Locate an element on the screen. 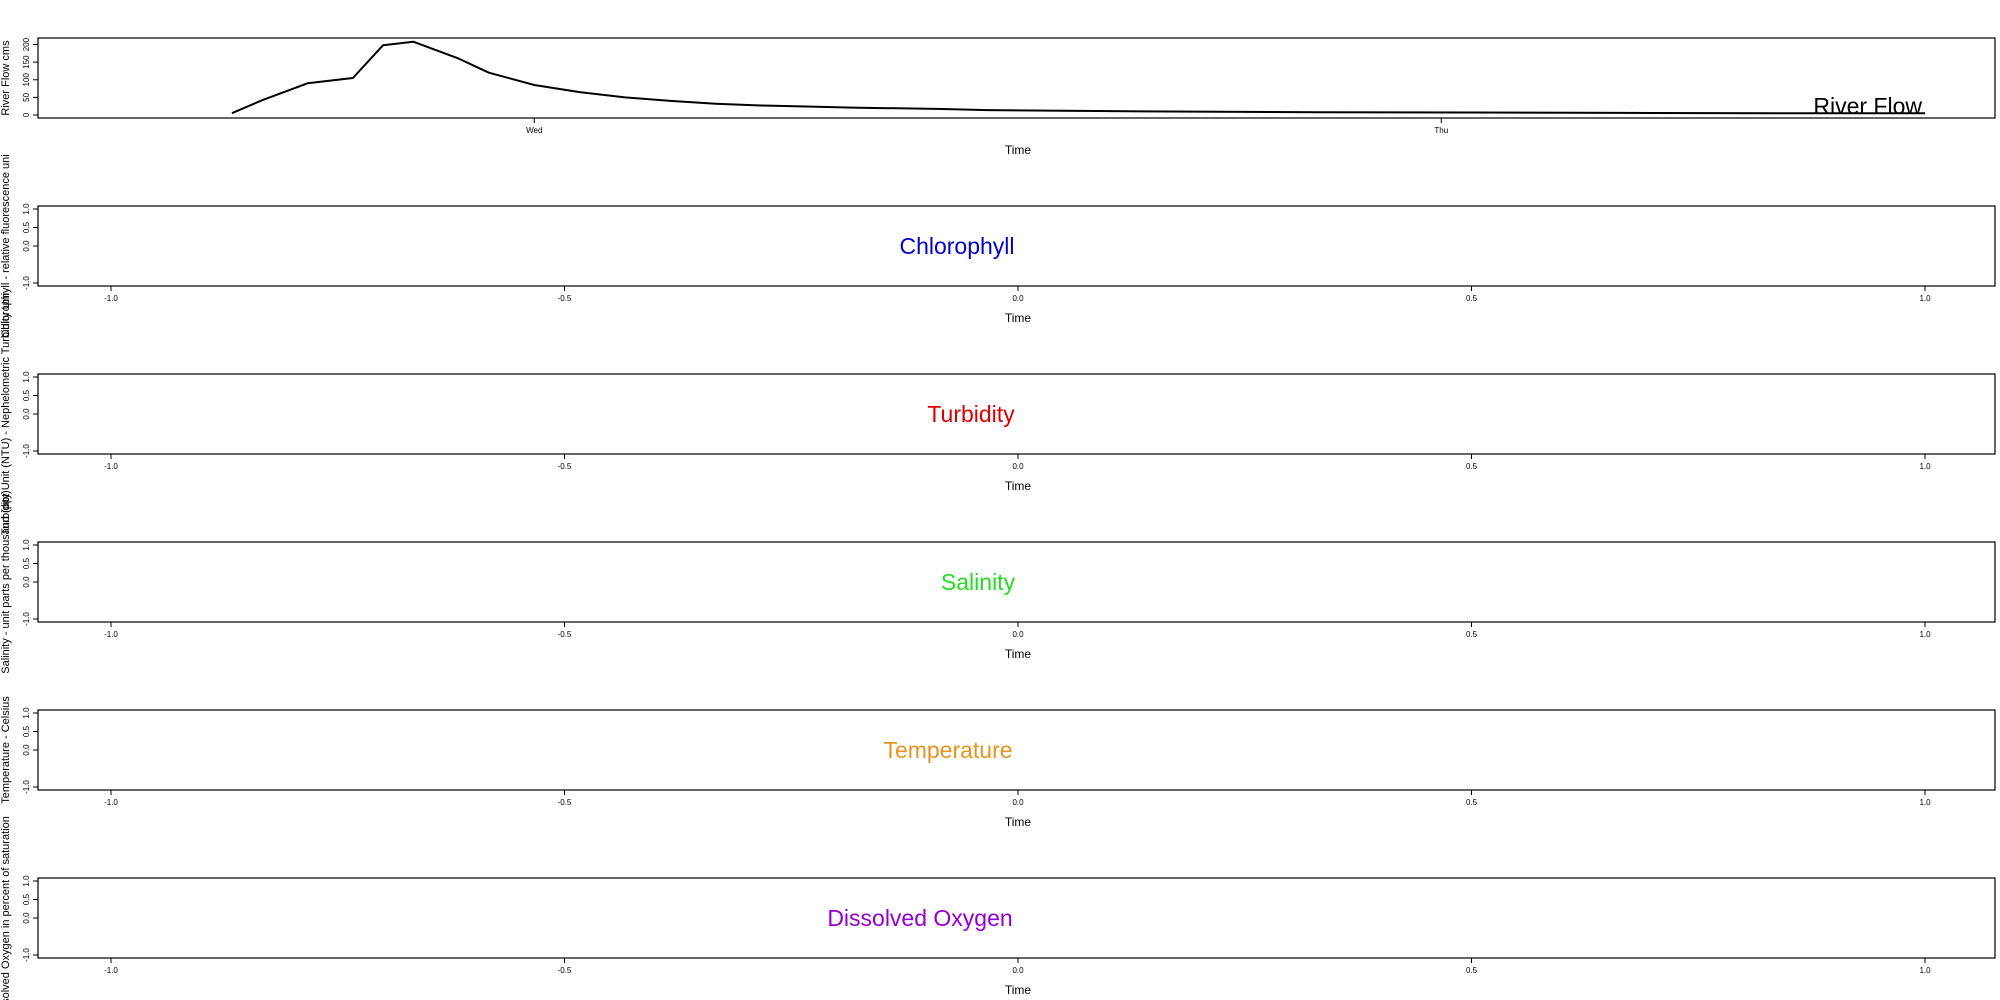  y-axis-label: River Flow cms is located at coordinates (6, 78).